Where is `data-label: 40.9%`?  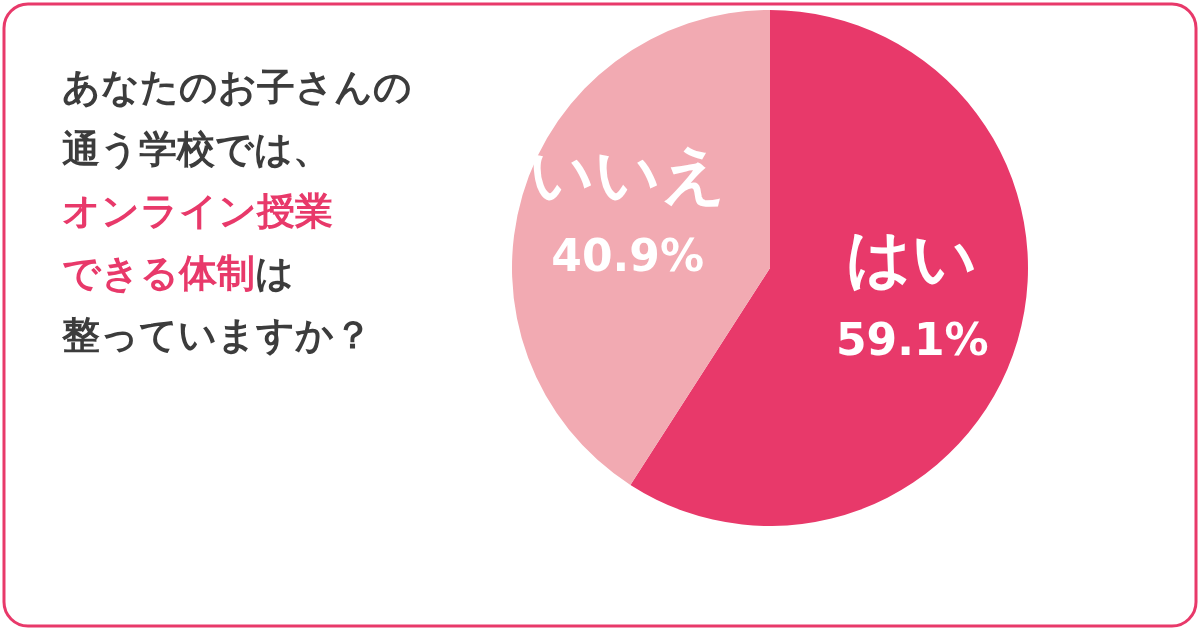 data-label: 40.9% is located at coordinates (627, 256).